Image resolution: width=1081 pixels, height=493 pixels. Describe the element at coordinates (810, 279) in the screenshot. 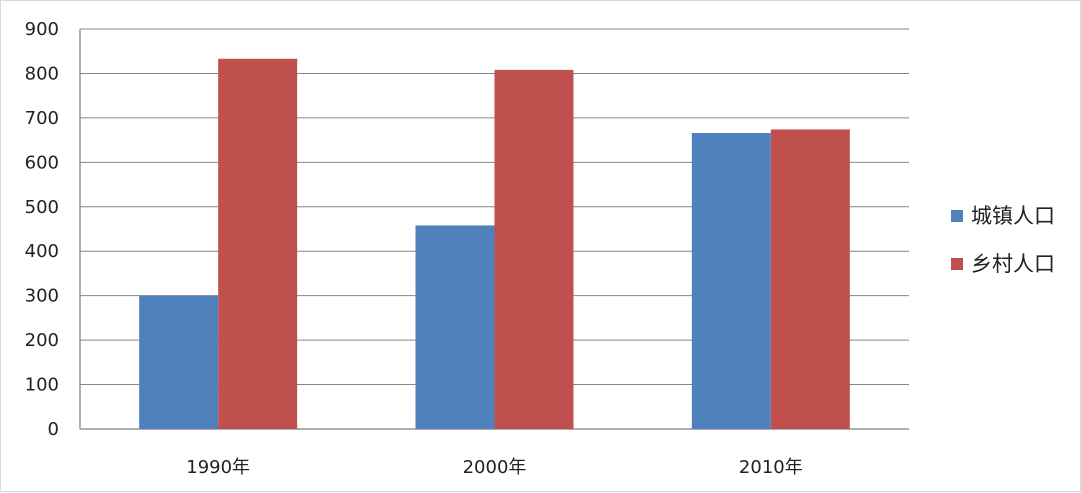

I see `bar-rural-2010` at that location.